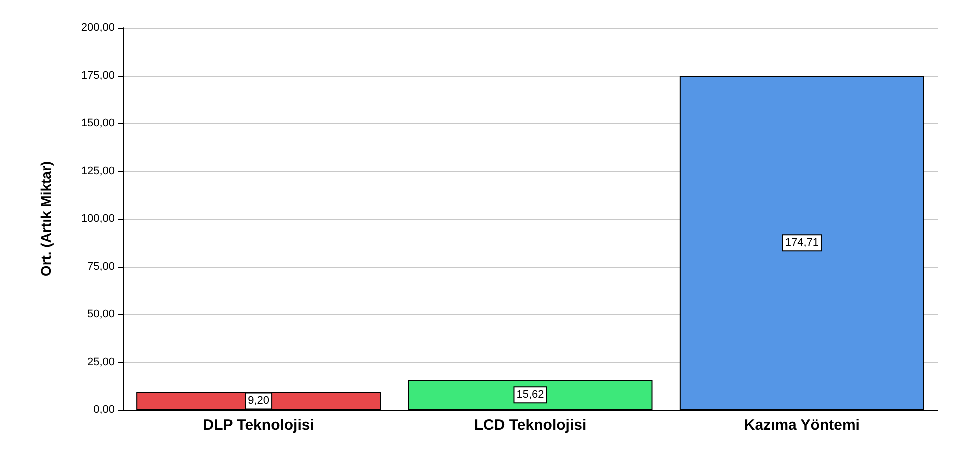 This screenshot has width=956, height=459. Describe the element at coordinates (98, 124) in the screenshot. I see `y-tick-label: 150,00` at that location.